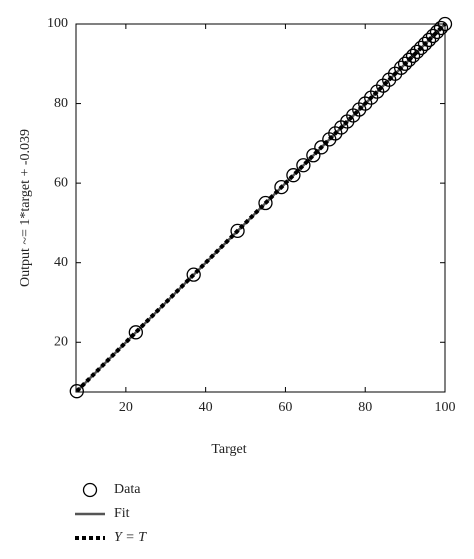  What do you see at coordinates (61, 103) in the screenshot?
I see `y-tick-label: 80` at bounding box center [61, 103].